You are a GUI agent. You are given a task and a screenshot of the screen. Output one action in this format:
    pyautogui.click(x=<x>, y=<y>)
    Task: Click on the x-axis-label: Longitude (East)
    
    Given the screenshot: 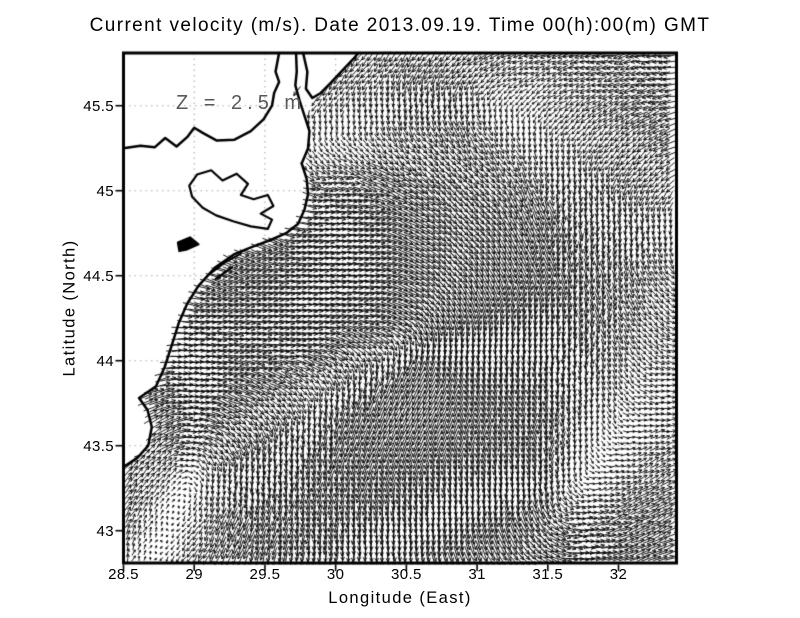 What is the action you would take?
    pyautogui.click(x=400, y=598)
    